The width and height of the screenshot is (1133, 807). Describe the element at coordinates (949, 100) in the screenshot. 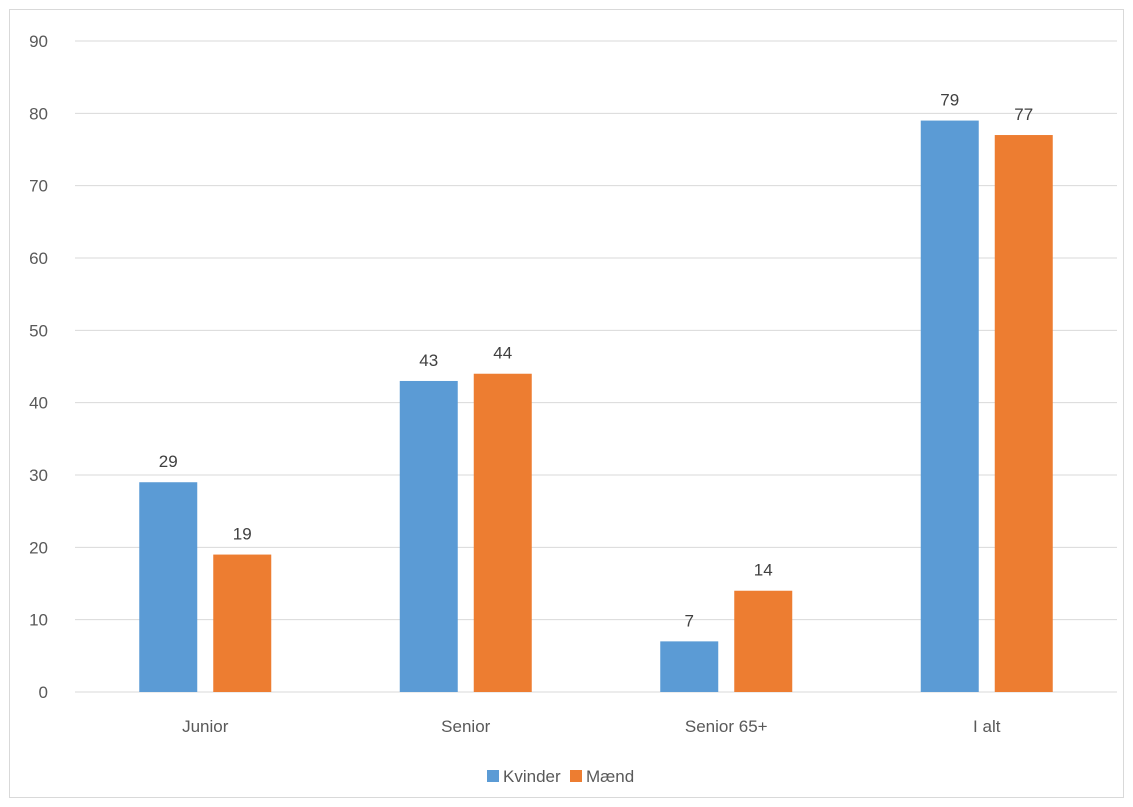

I see `data-label: 79` at that location.